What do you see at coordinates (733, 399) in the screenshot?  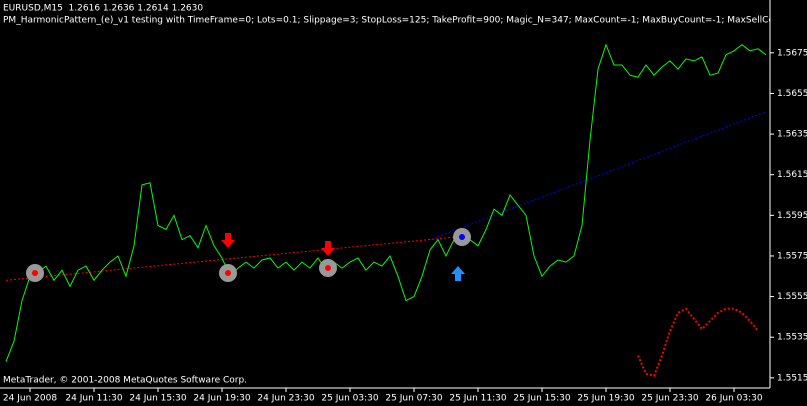 I see `x-tick-label: 26 Jun 03:30` at bounding box center [733, 399].